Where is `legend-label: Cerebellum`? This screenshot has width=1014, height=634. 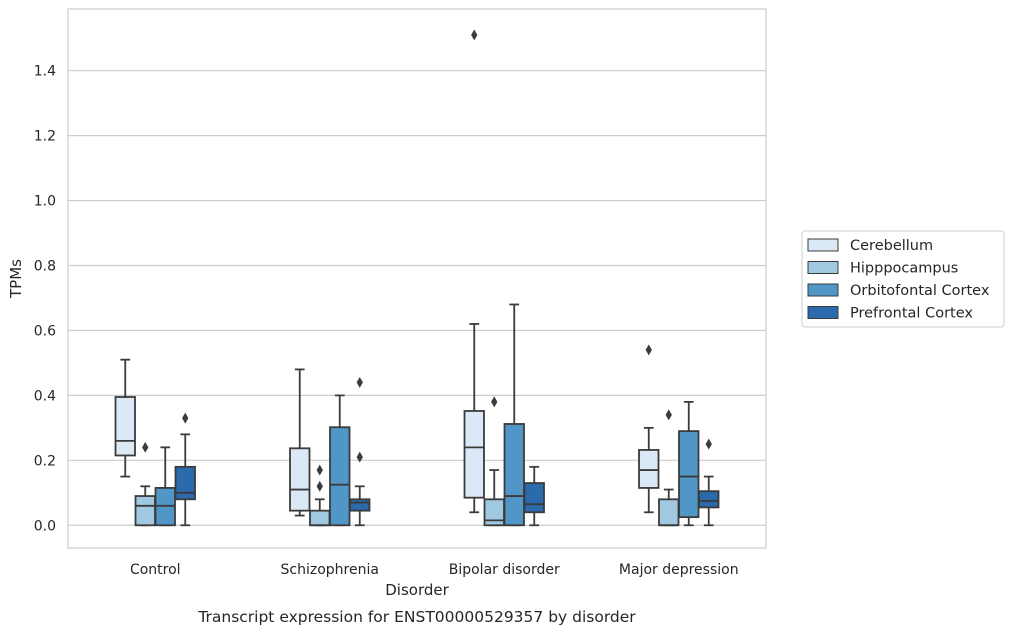 legend-label: Cerebellum is located at coordinates (891, 246).